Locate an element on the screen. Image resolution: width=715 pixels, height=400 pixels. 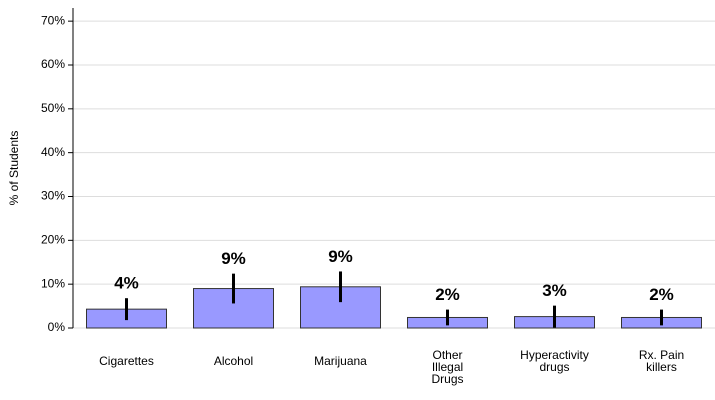
x-tick-label: Other Illegal Drugs is located at coordinates (447, 367).